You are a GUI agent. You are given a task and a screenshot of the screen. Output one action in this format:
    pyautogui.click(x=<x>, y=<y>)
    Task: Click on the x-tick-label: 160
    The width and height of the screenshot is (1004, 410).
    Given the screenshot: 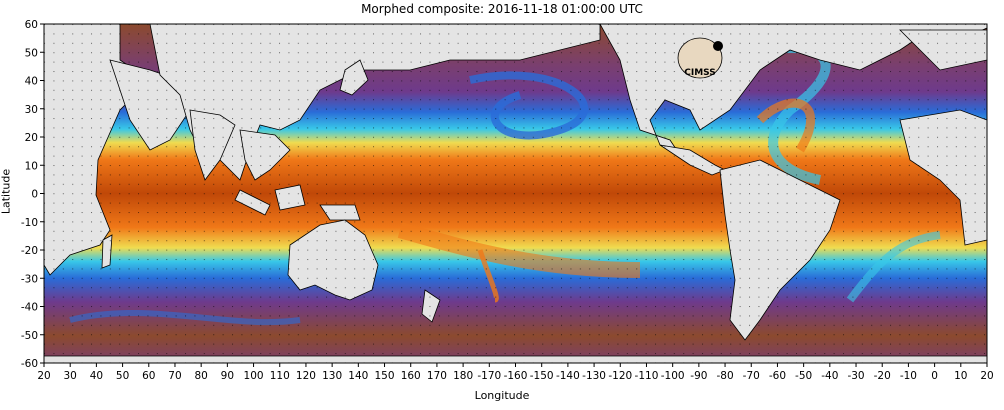 What is the action you would take?
    pyautogui.click(x=411, y=376)
    